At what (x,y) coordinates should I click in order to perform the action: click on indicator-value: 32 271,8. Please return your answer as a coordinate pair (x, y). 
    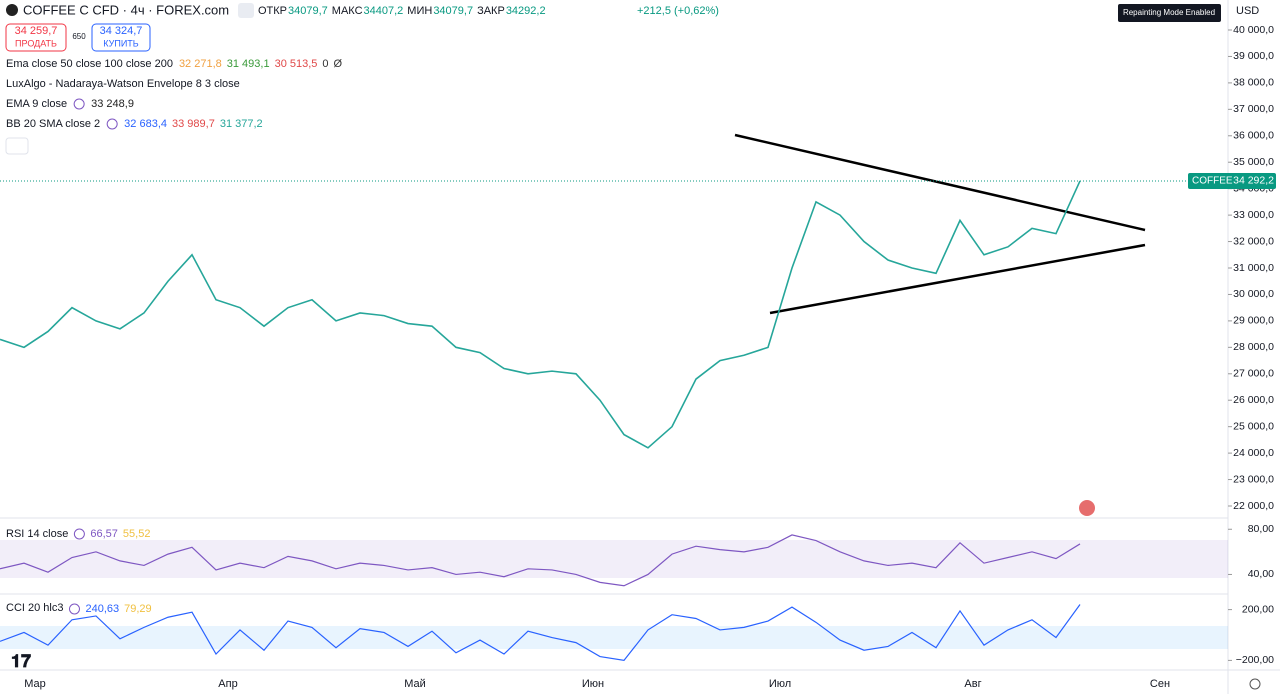
    Looking at the image, I should click on (200, 64).